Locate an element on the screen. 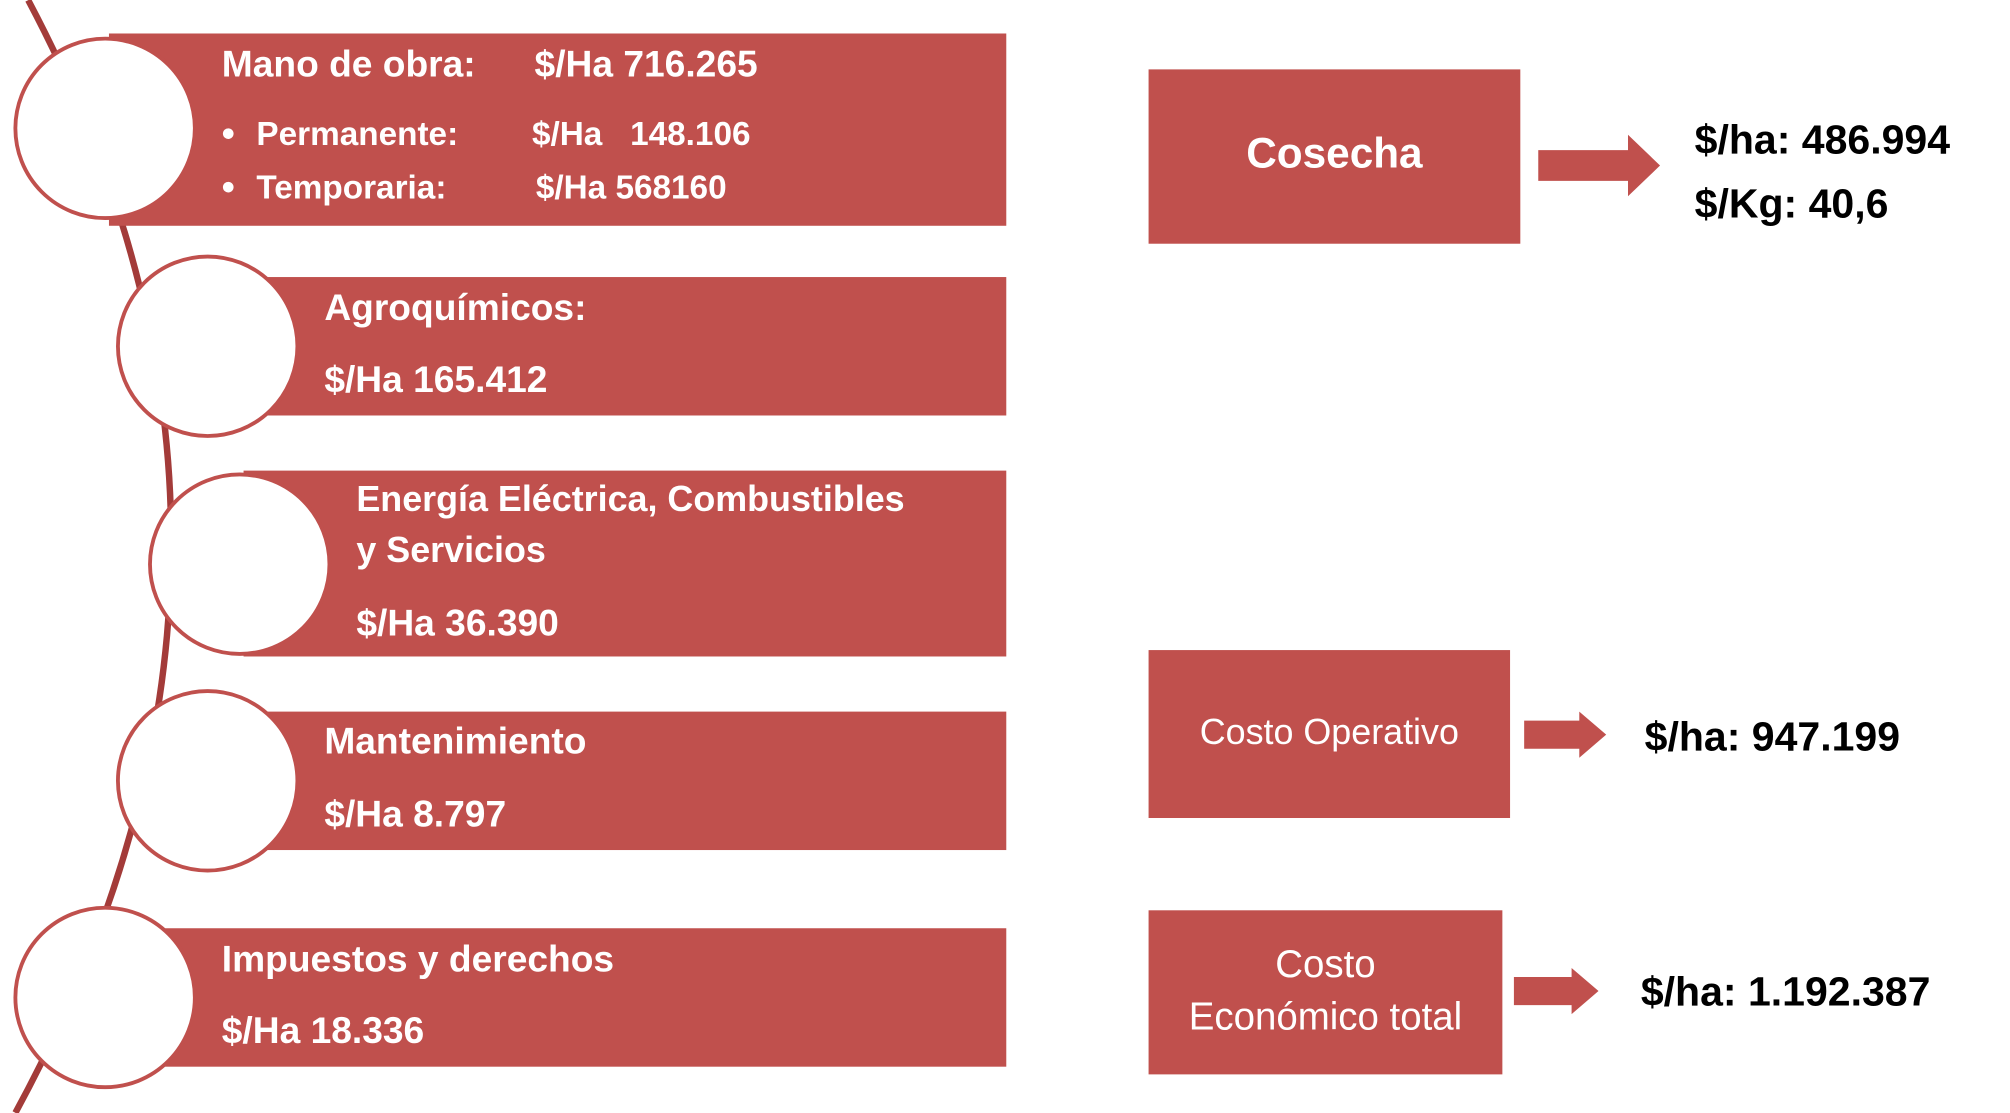  bullet-value: $/Ha 568160 is located at coordinates (631, 188).